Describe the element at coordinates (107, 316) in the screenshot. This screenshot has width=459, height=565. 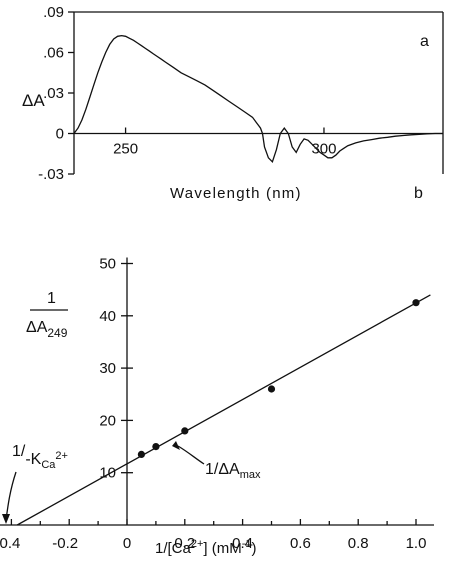
I see `panel-b-y-tick-label: 40` at that location.